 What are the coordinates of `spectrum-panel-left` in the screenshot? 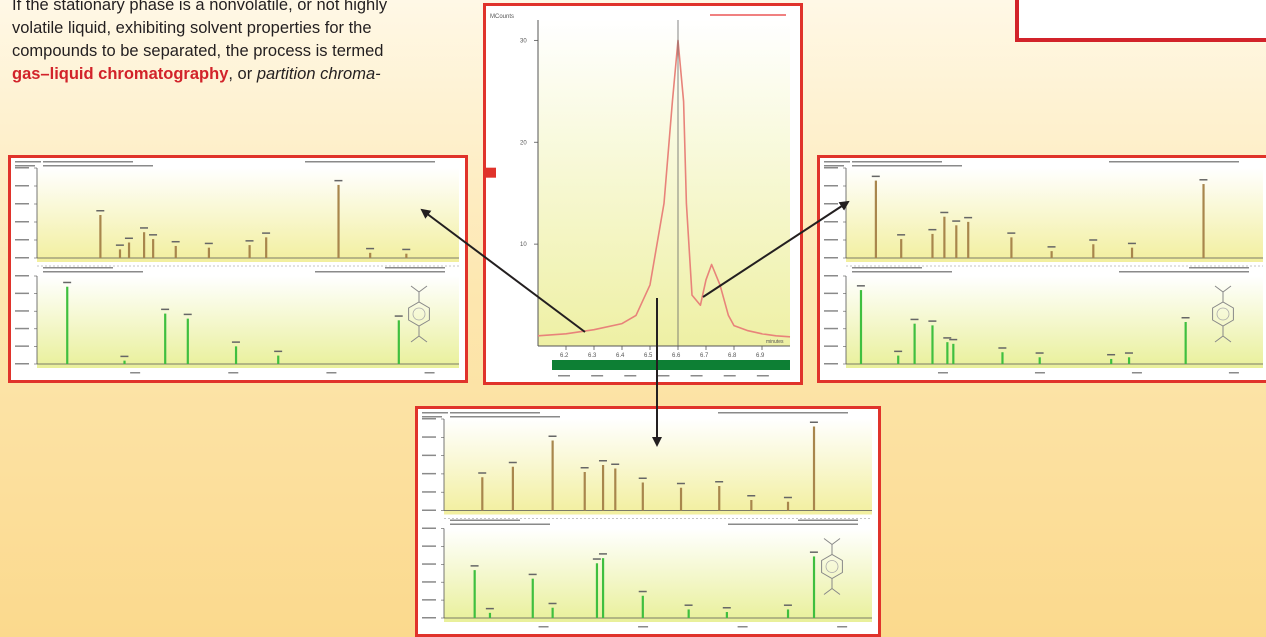 It's located at (238, 269).